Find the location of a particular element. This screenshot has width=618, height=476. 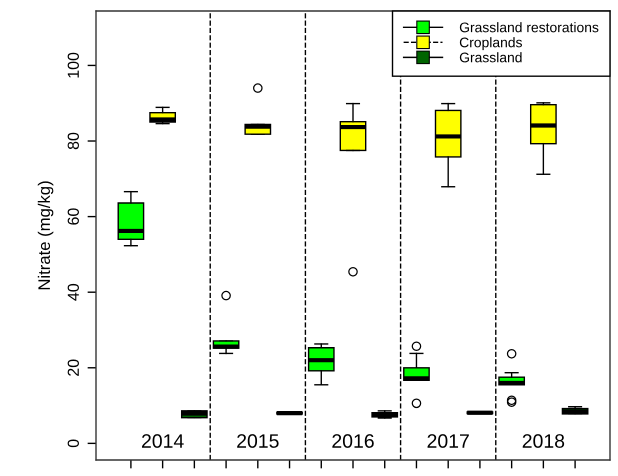

y-tick-label: 40 is located at coordinates (73, 292).